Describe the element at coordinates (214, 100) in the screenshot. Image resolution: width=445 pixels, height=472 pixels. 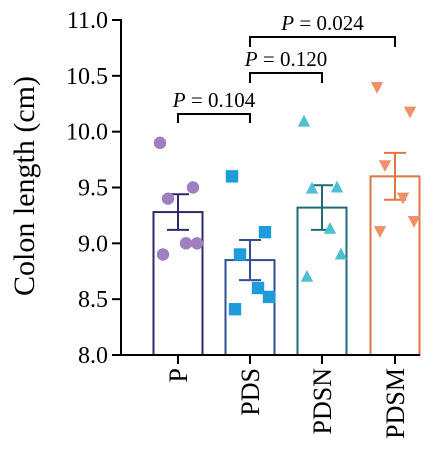
I see `p-value-label: P = 0.104` at that location.